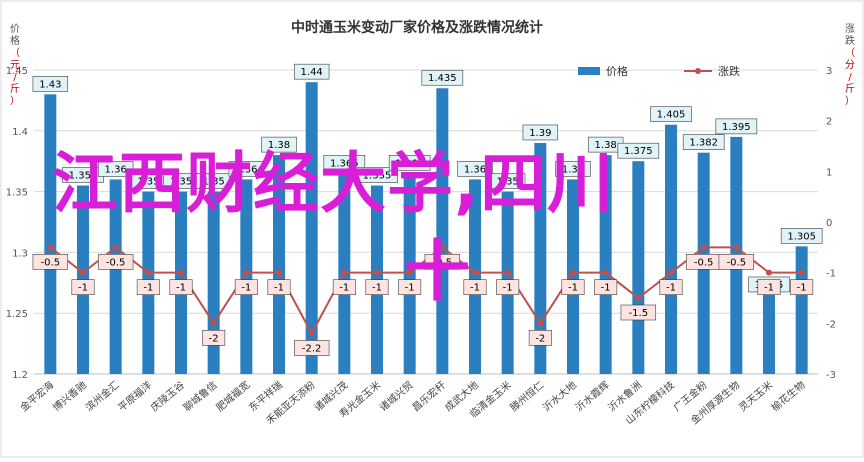  I want to click on y-left-tick-label: 1.3, so click(20, 253).